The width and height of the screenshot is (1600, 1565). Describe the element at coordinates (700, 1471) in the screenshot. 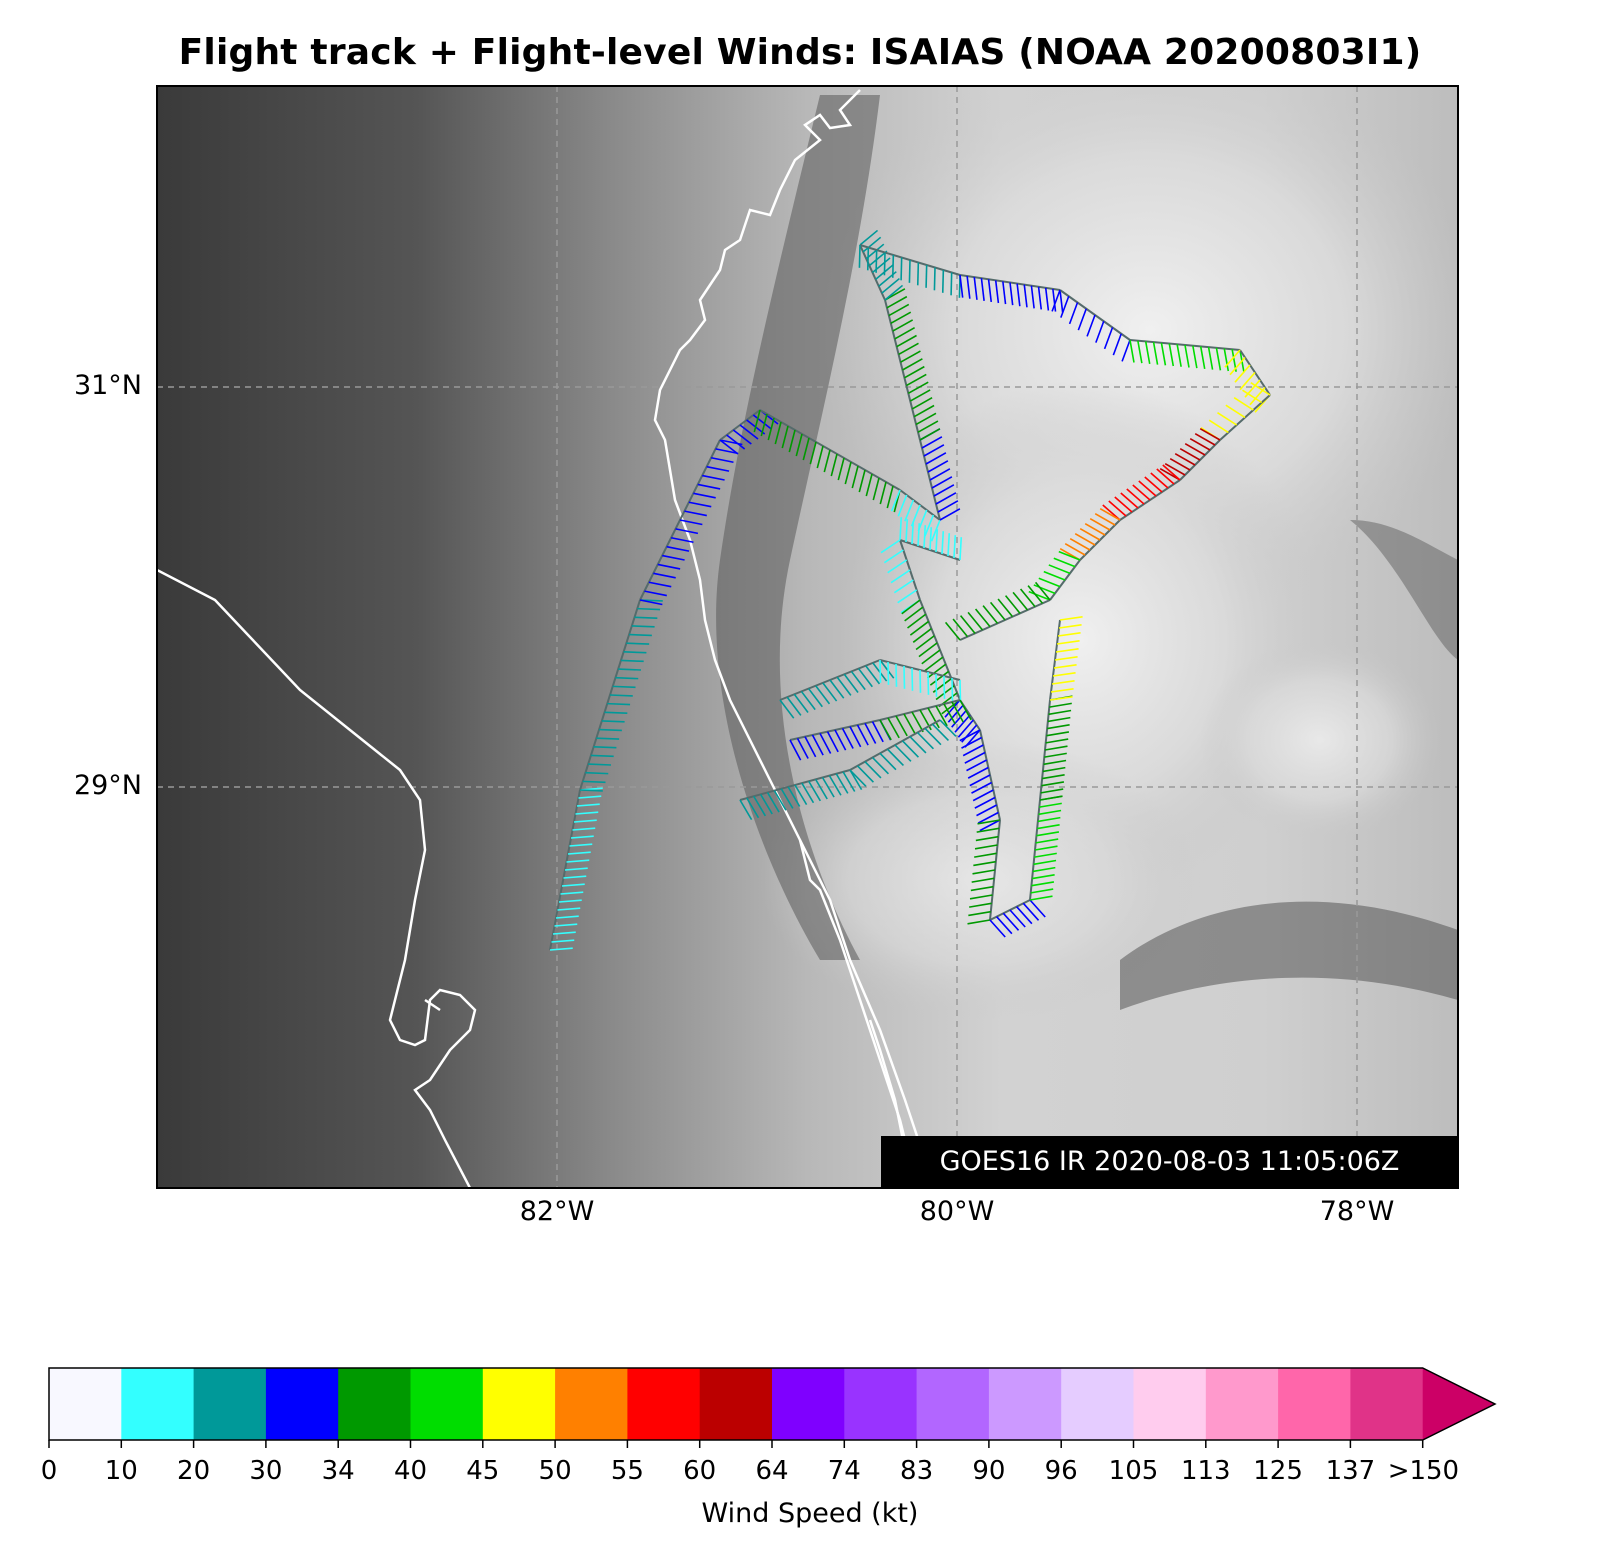

I see `colorbar-tick-label: 60` at that location.